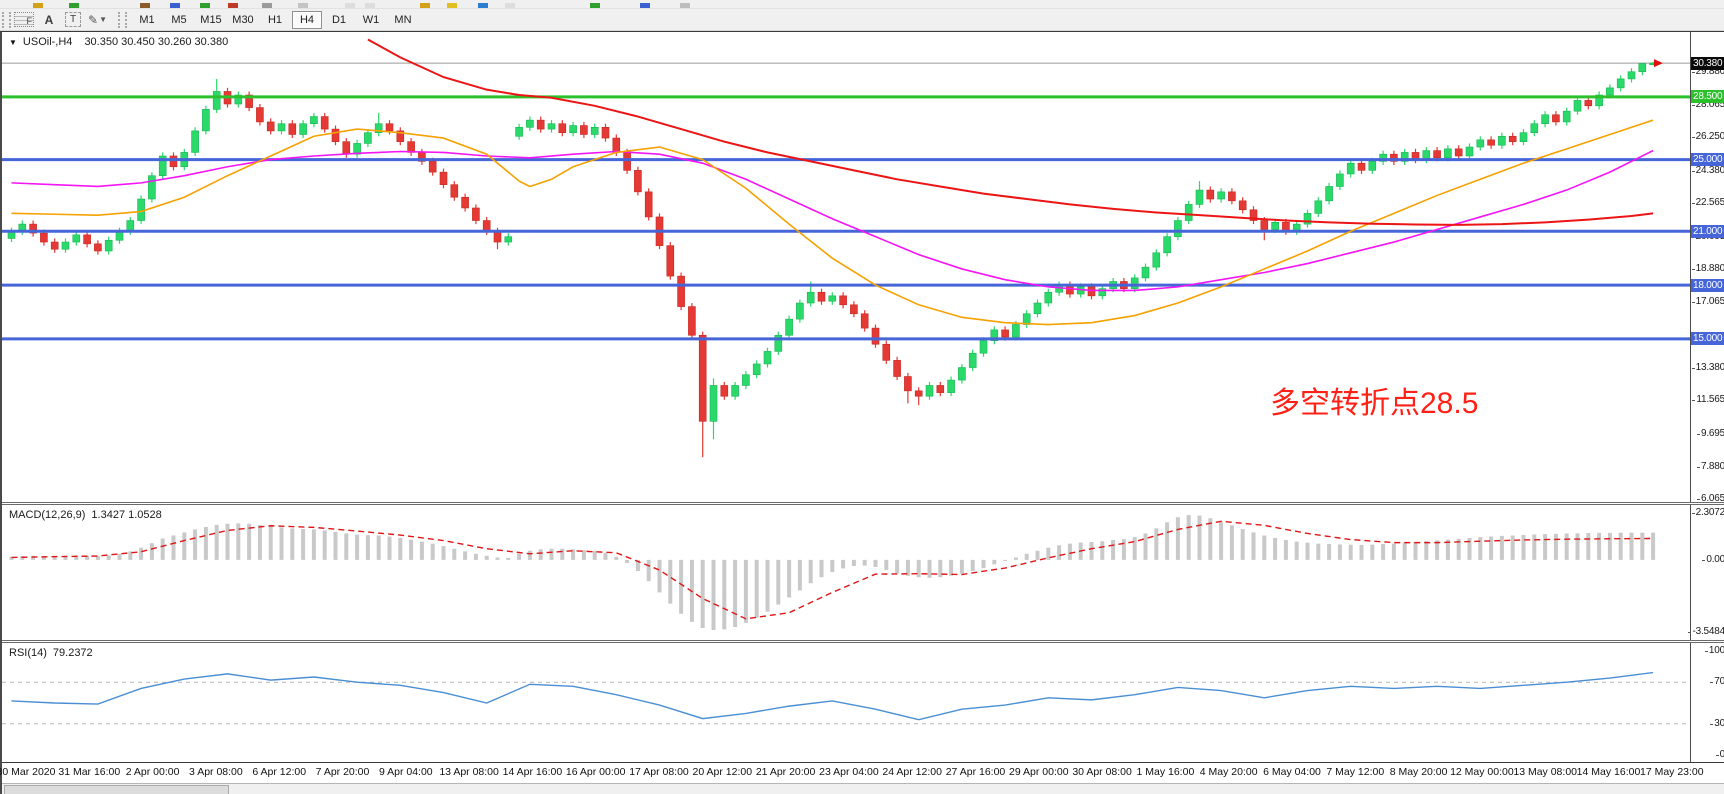 The height and width of the screenshot is (794, 1724). I want to click on text-tool-button: A, so click(49, 19).